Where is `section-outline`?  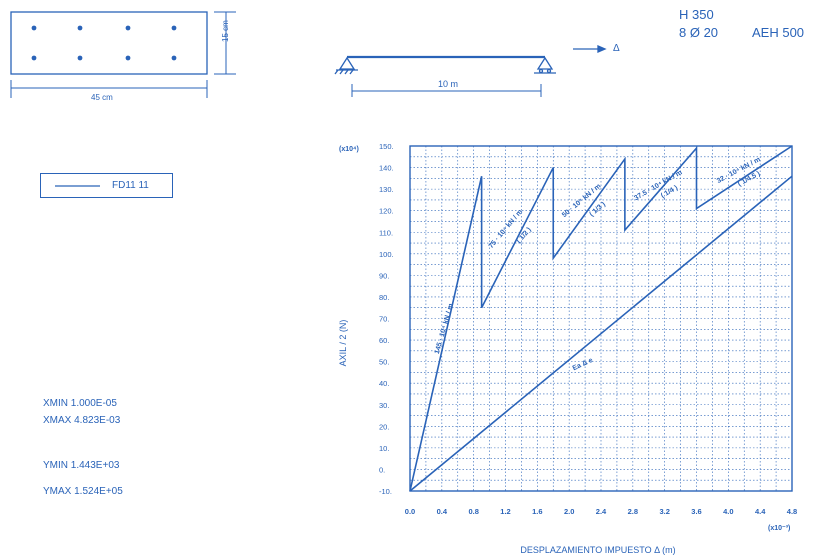
section-outline is located at coordinates (109, 43).